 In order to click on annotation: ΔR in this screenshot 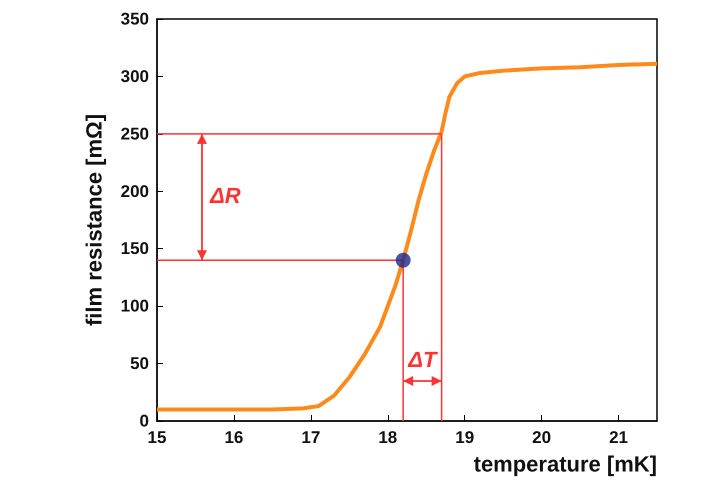, I will do `click(225, 195)`.